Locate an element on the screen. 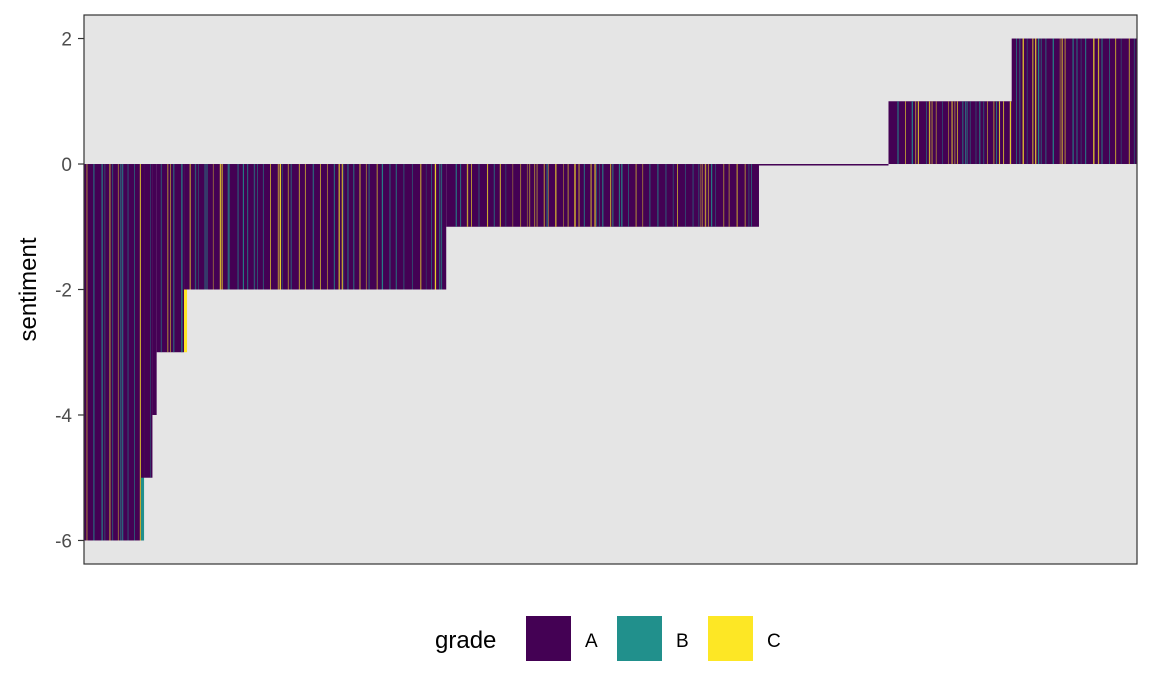 The height and width of the screenshot is (691, 1152). legend-key-B is located at coordinates (639, 638).